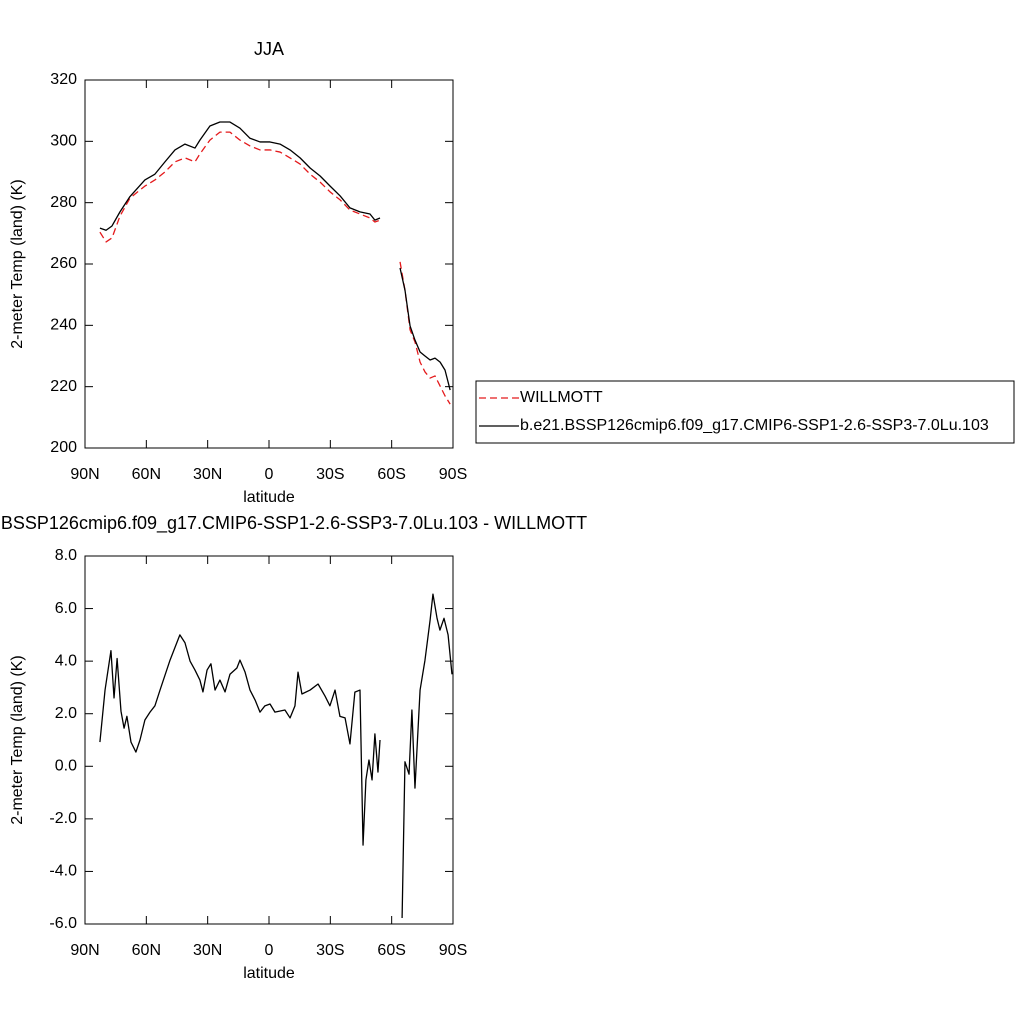 Image resolution: width=1024 pixels, height=1024 pixels. Describe the element at coordinates (63, 818) in the screenshot. I see `y-tick-label: -2.0` at that location.